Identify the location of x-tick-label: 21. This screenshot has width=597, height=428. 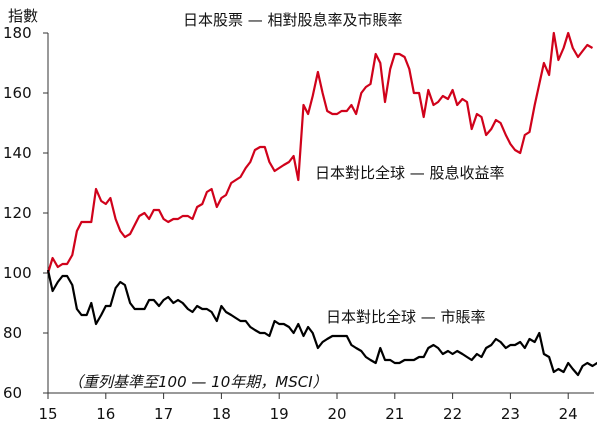
(394, 414).